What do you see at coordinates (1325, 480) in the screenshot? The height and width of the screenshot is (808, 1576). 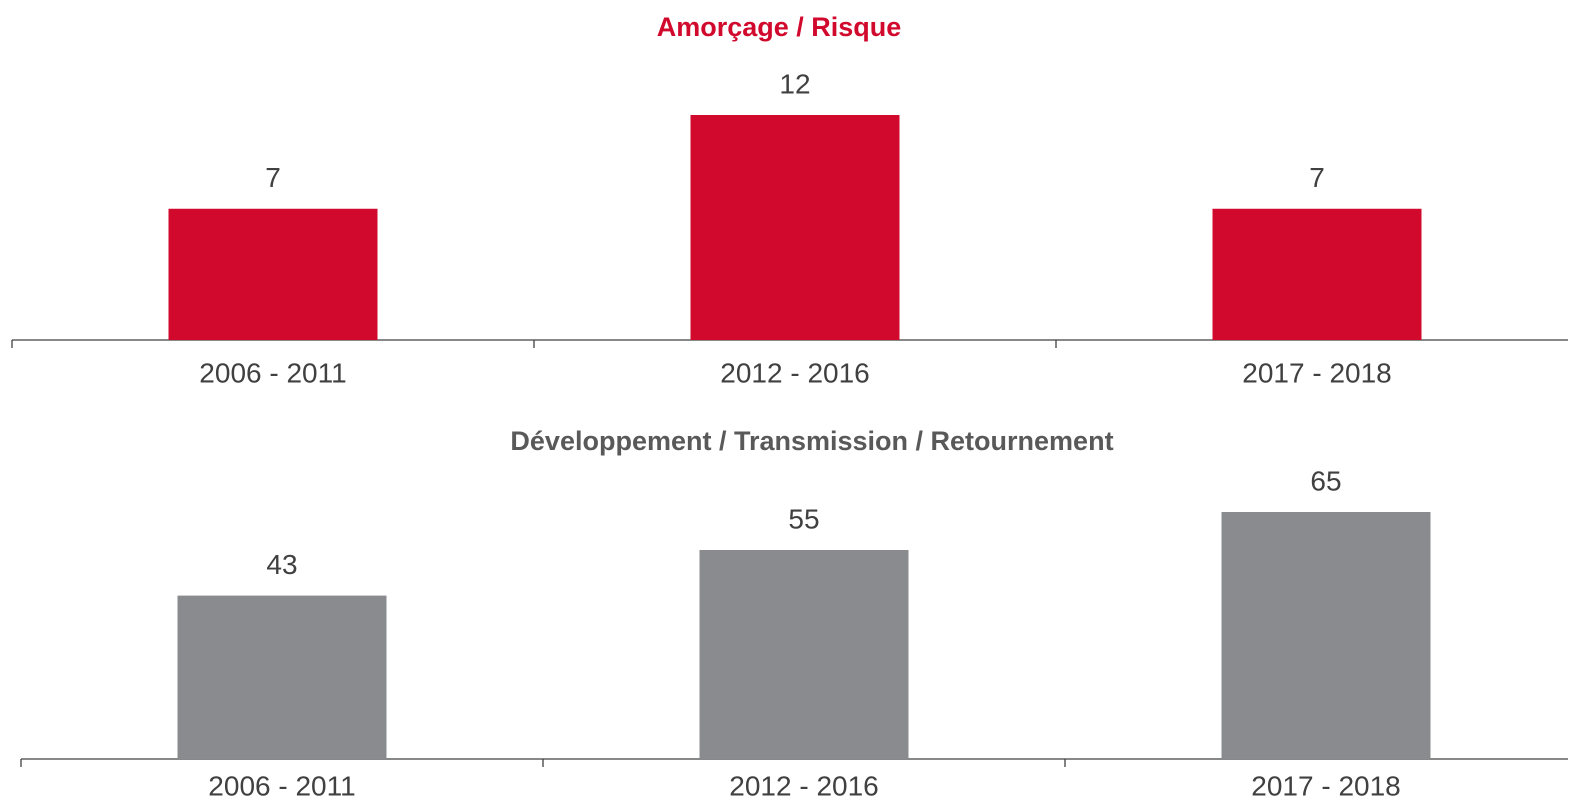 I see `data-label: 65` at bounding box center [1325, 480].